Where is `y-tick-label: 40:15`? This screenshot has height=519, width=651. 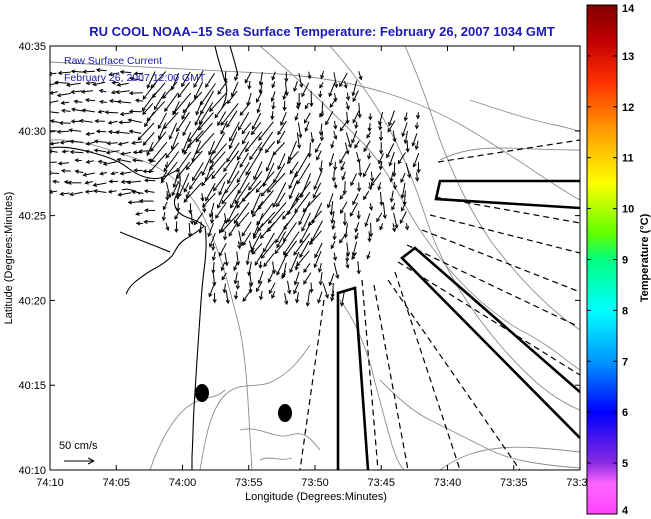 y-tick-label: 40:15 is located at coordinates (32, 386).